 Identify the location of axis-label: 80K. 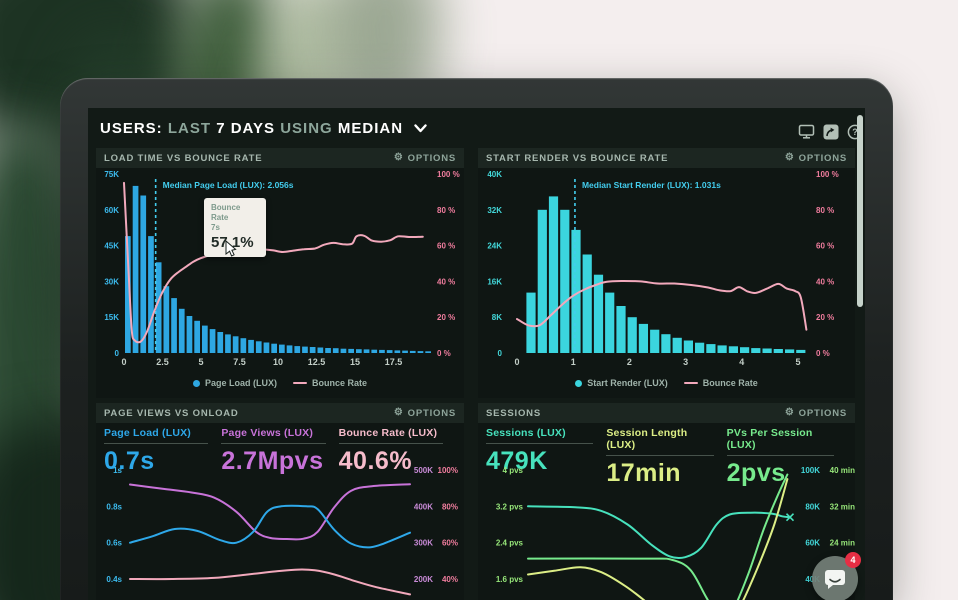
(812, 506).